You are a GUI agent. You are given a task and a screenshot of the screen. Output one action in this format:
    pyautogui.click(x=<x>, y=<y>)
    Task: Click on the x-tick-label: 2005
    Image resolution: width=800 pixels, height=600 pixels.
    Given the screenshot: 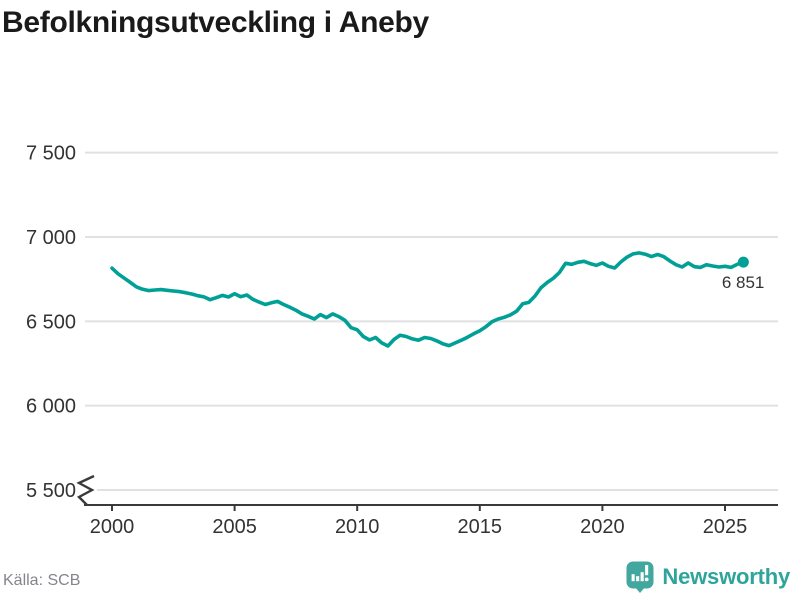 What is the action you would take?
    pyautogui.click(x=234, y=527)
    